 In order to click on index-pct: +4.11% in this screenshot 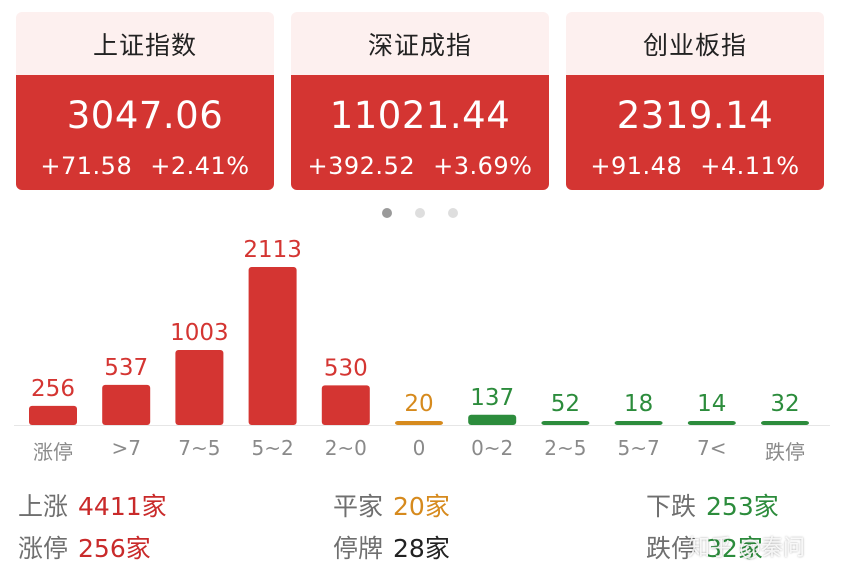, I will do `click(750, 166)`.